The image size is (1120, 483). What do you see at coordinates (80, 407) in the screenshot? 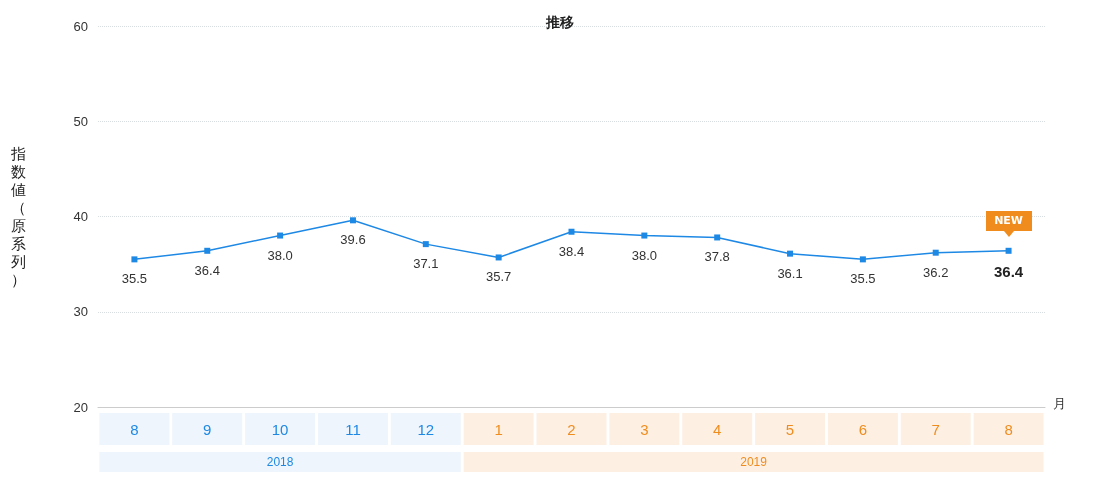
I see `y-tick-label: 20` at bounding box center [80, 407].